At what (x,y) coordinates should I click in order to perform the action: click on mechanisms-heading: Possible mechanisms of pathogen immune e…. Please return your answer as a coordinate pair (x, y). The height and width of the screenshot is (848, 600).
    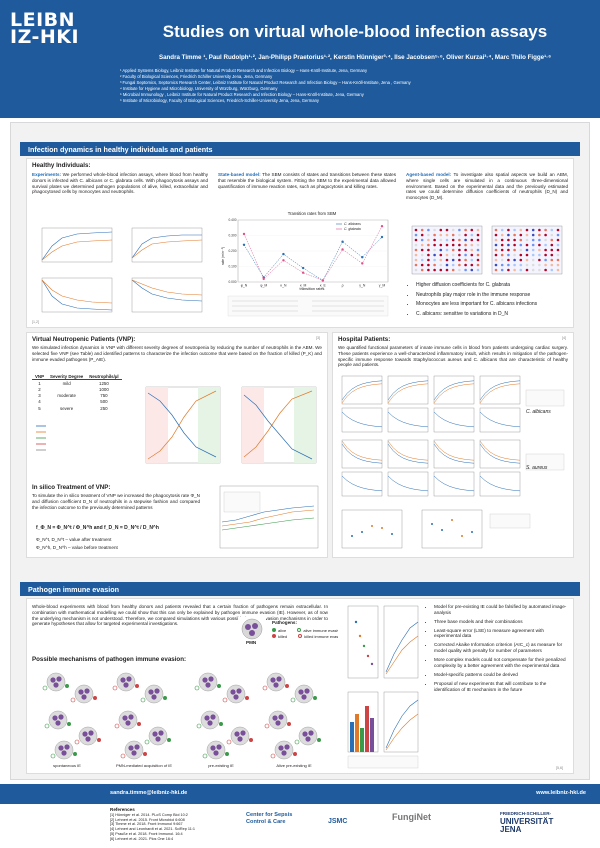
    Looking at the image, I should click on (109, 659).